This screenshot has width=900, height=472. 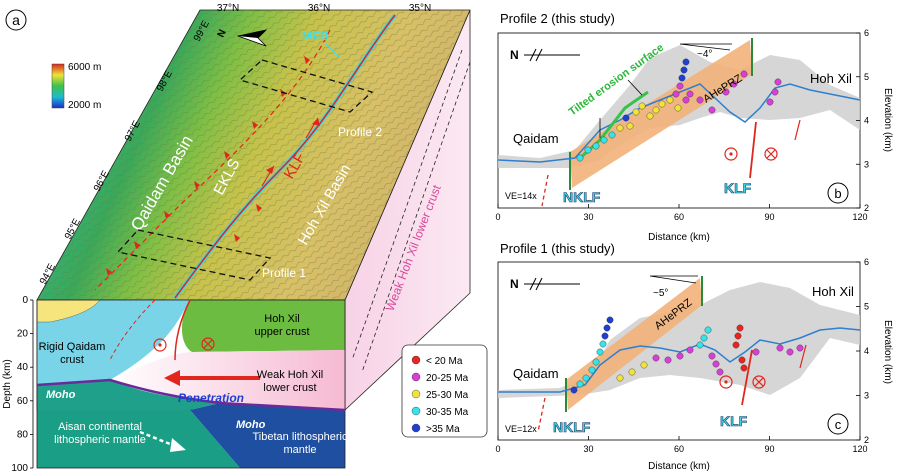 What do you see at coordinates (866, 440) in the screenshot?
I see `y-tick-label: 2` at bounding box center [866, 440].